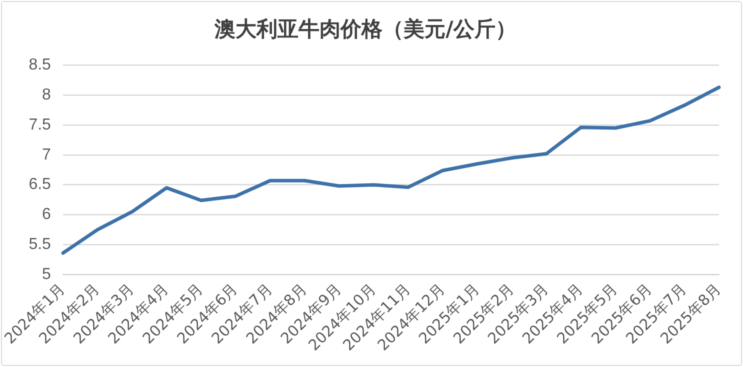 The width and height of the screenshot is (743, 367). What do you see at coordinates (40, 65) in the screenshot?
I see `y-tick-label: 8.5` at bounding box center [40, 65].